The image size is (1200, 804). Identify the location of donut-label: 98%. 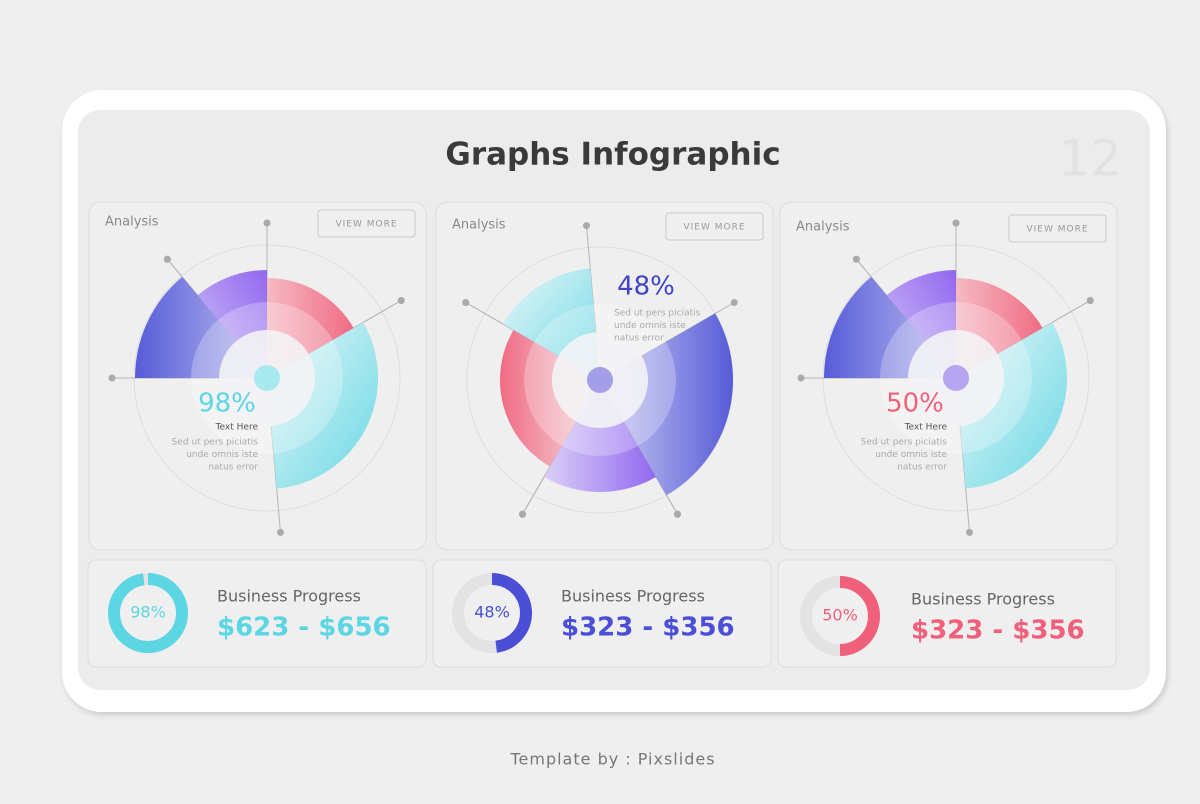
(148, 612).